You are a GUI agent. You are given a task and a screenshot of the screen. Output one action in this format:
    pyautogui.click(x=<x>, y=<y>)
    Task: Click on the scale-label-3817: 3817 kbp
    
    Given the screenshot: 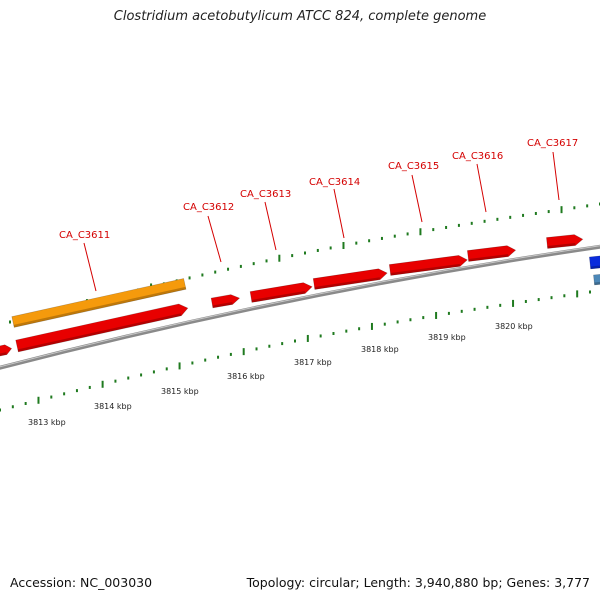 What is the action you would take?
    pyautogui.click(x=313, y=362)
    